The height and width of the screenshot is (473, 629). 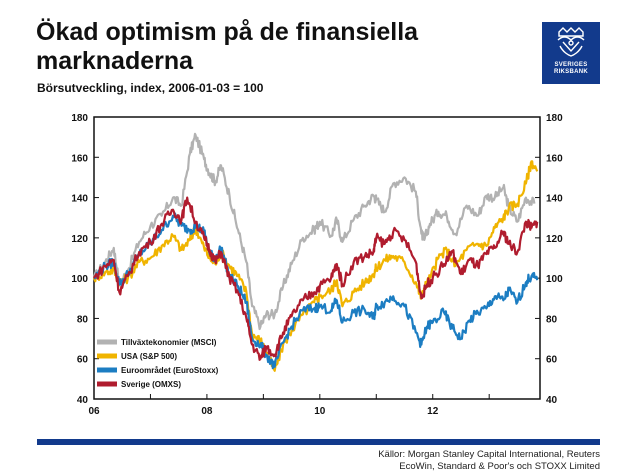 What do you see at coordinates (83, 360) in the screenshot?
I see `y-tick-label-left: 60` at bounding box center [83, 360].